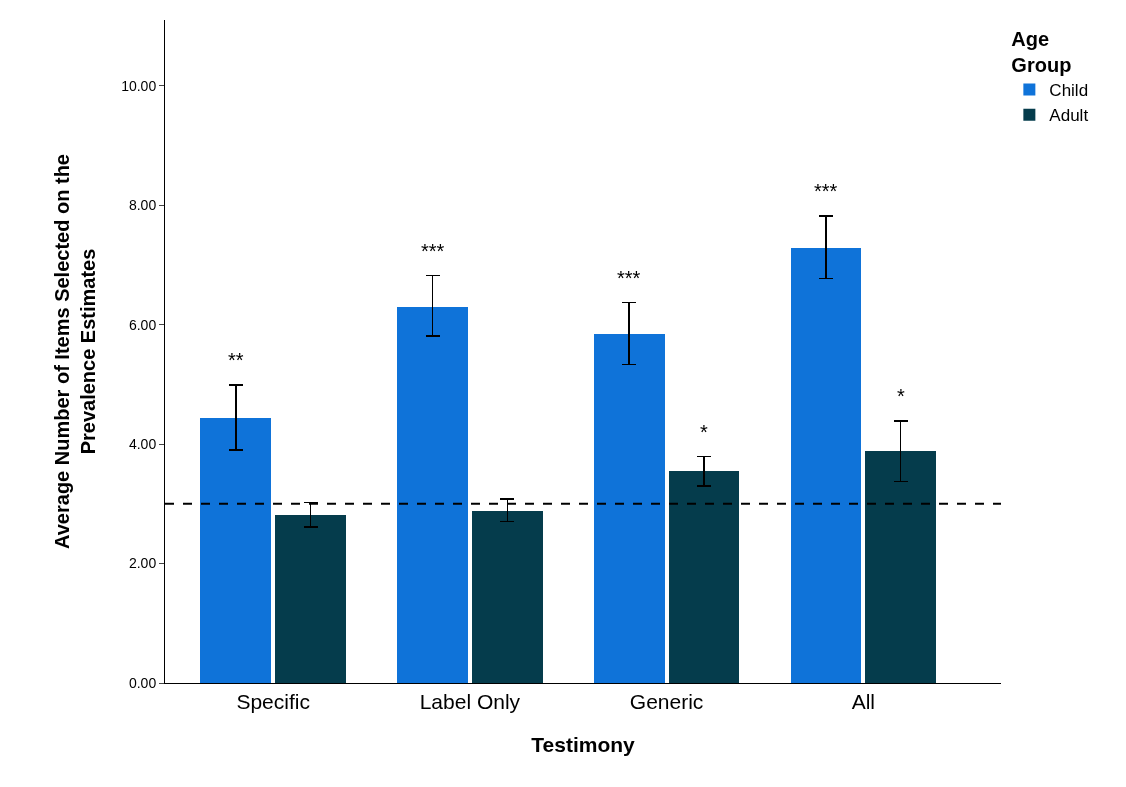  I want to click on y-tick-label: 4.00, so click(142, 443).